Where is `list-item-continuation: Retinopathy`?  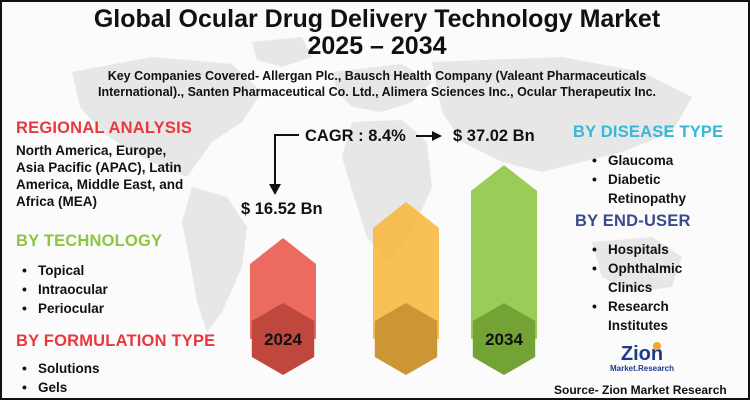 list-item-continuation: Retinopathy is located at coordinates (665, 198).